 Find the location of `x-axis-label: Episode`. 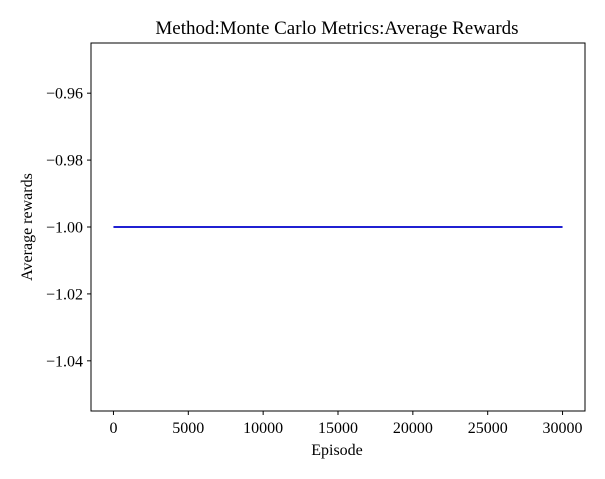

x-axis-label: Episode is located at coordinates (337, 450).